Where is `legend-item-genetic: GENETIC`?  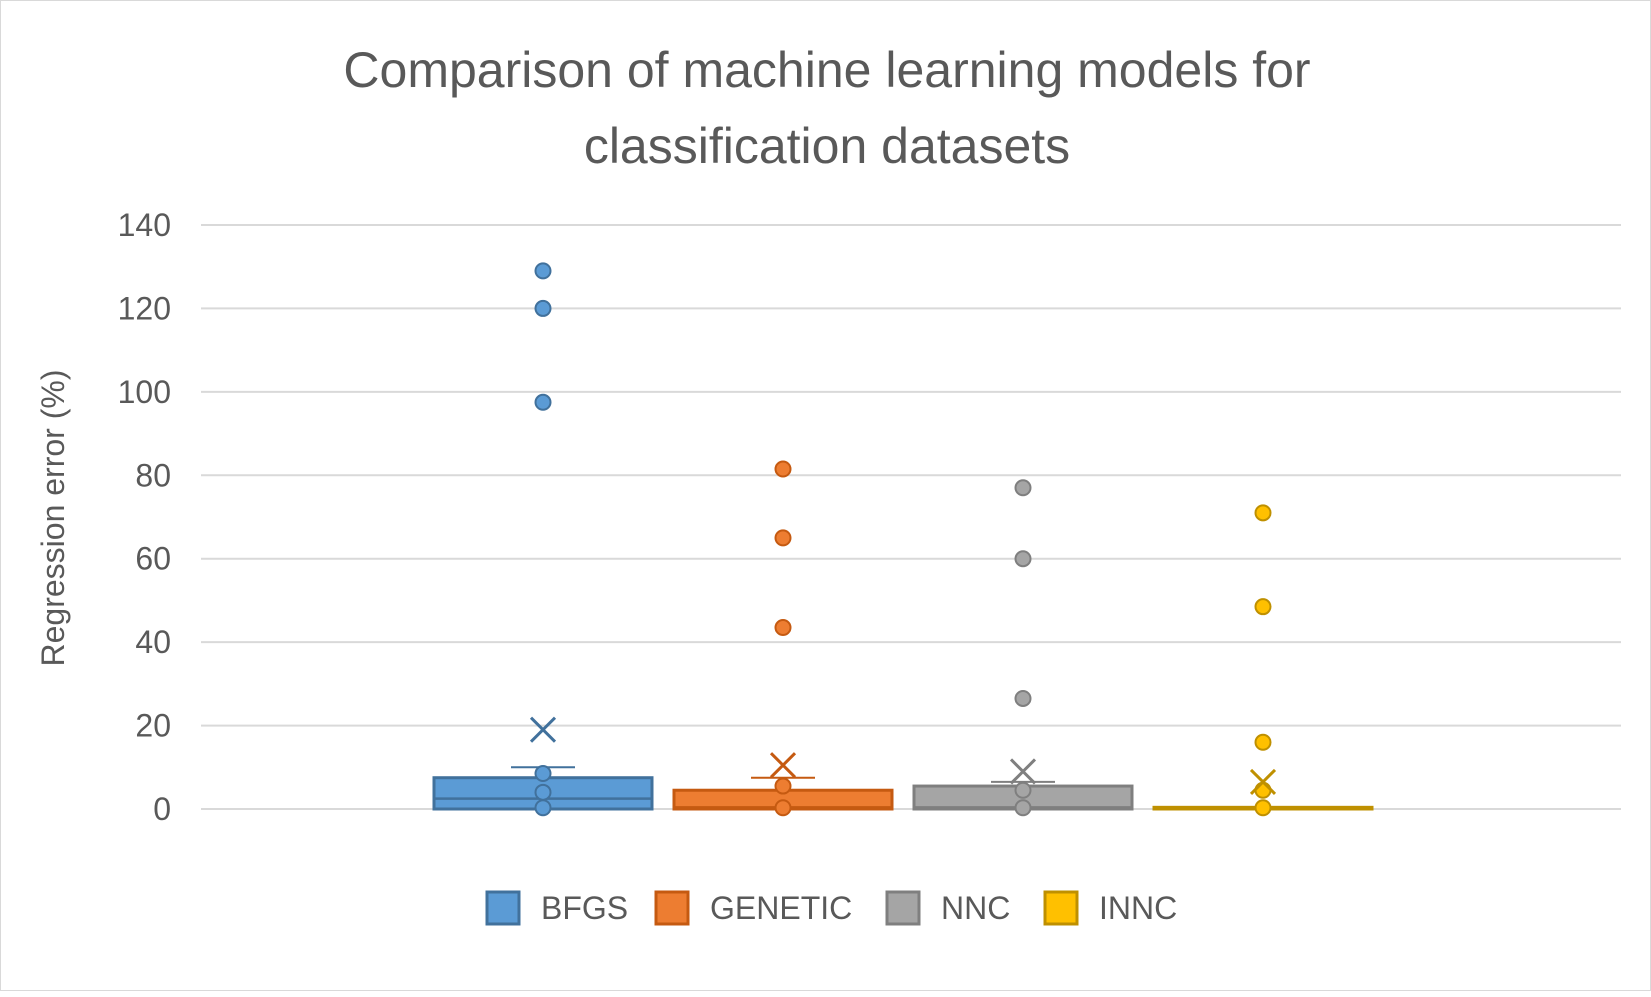
legend-item-genetic: GENETIC is located at coordinates (753, 908).